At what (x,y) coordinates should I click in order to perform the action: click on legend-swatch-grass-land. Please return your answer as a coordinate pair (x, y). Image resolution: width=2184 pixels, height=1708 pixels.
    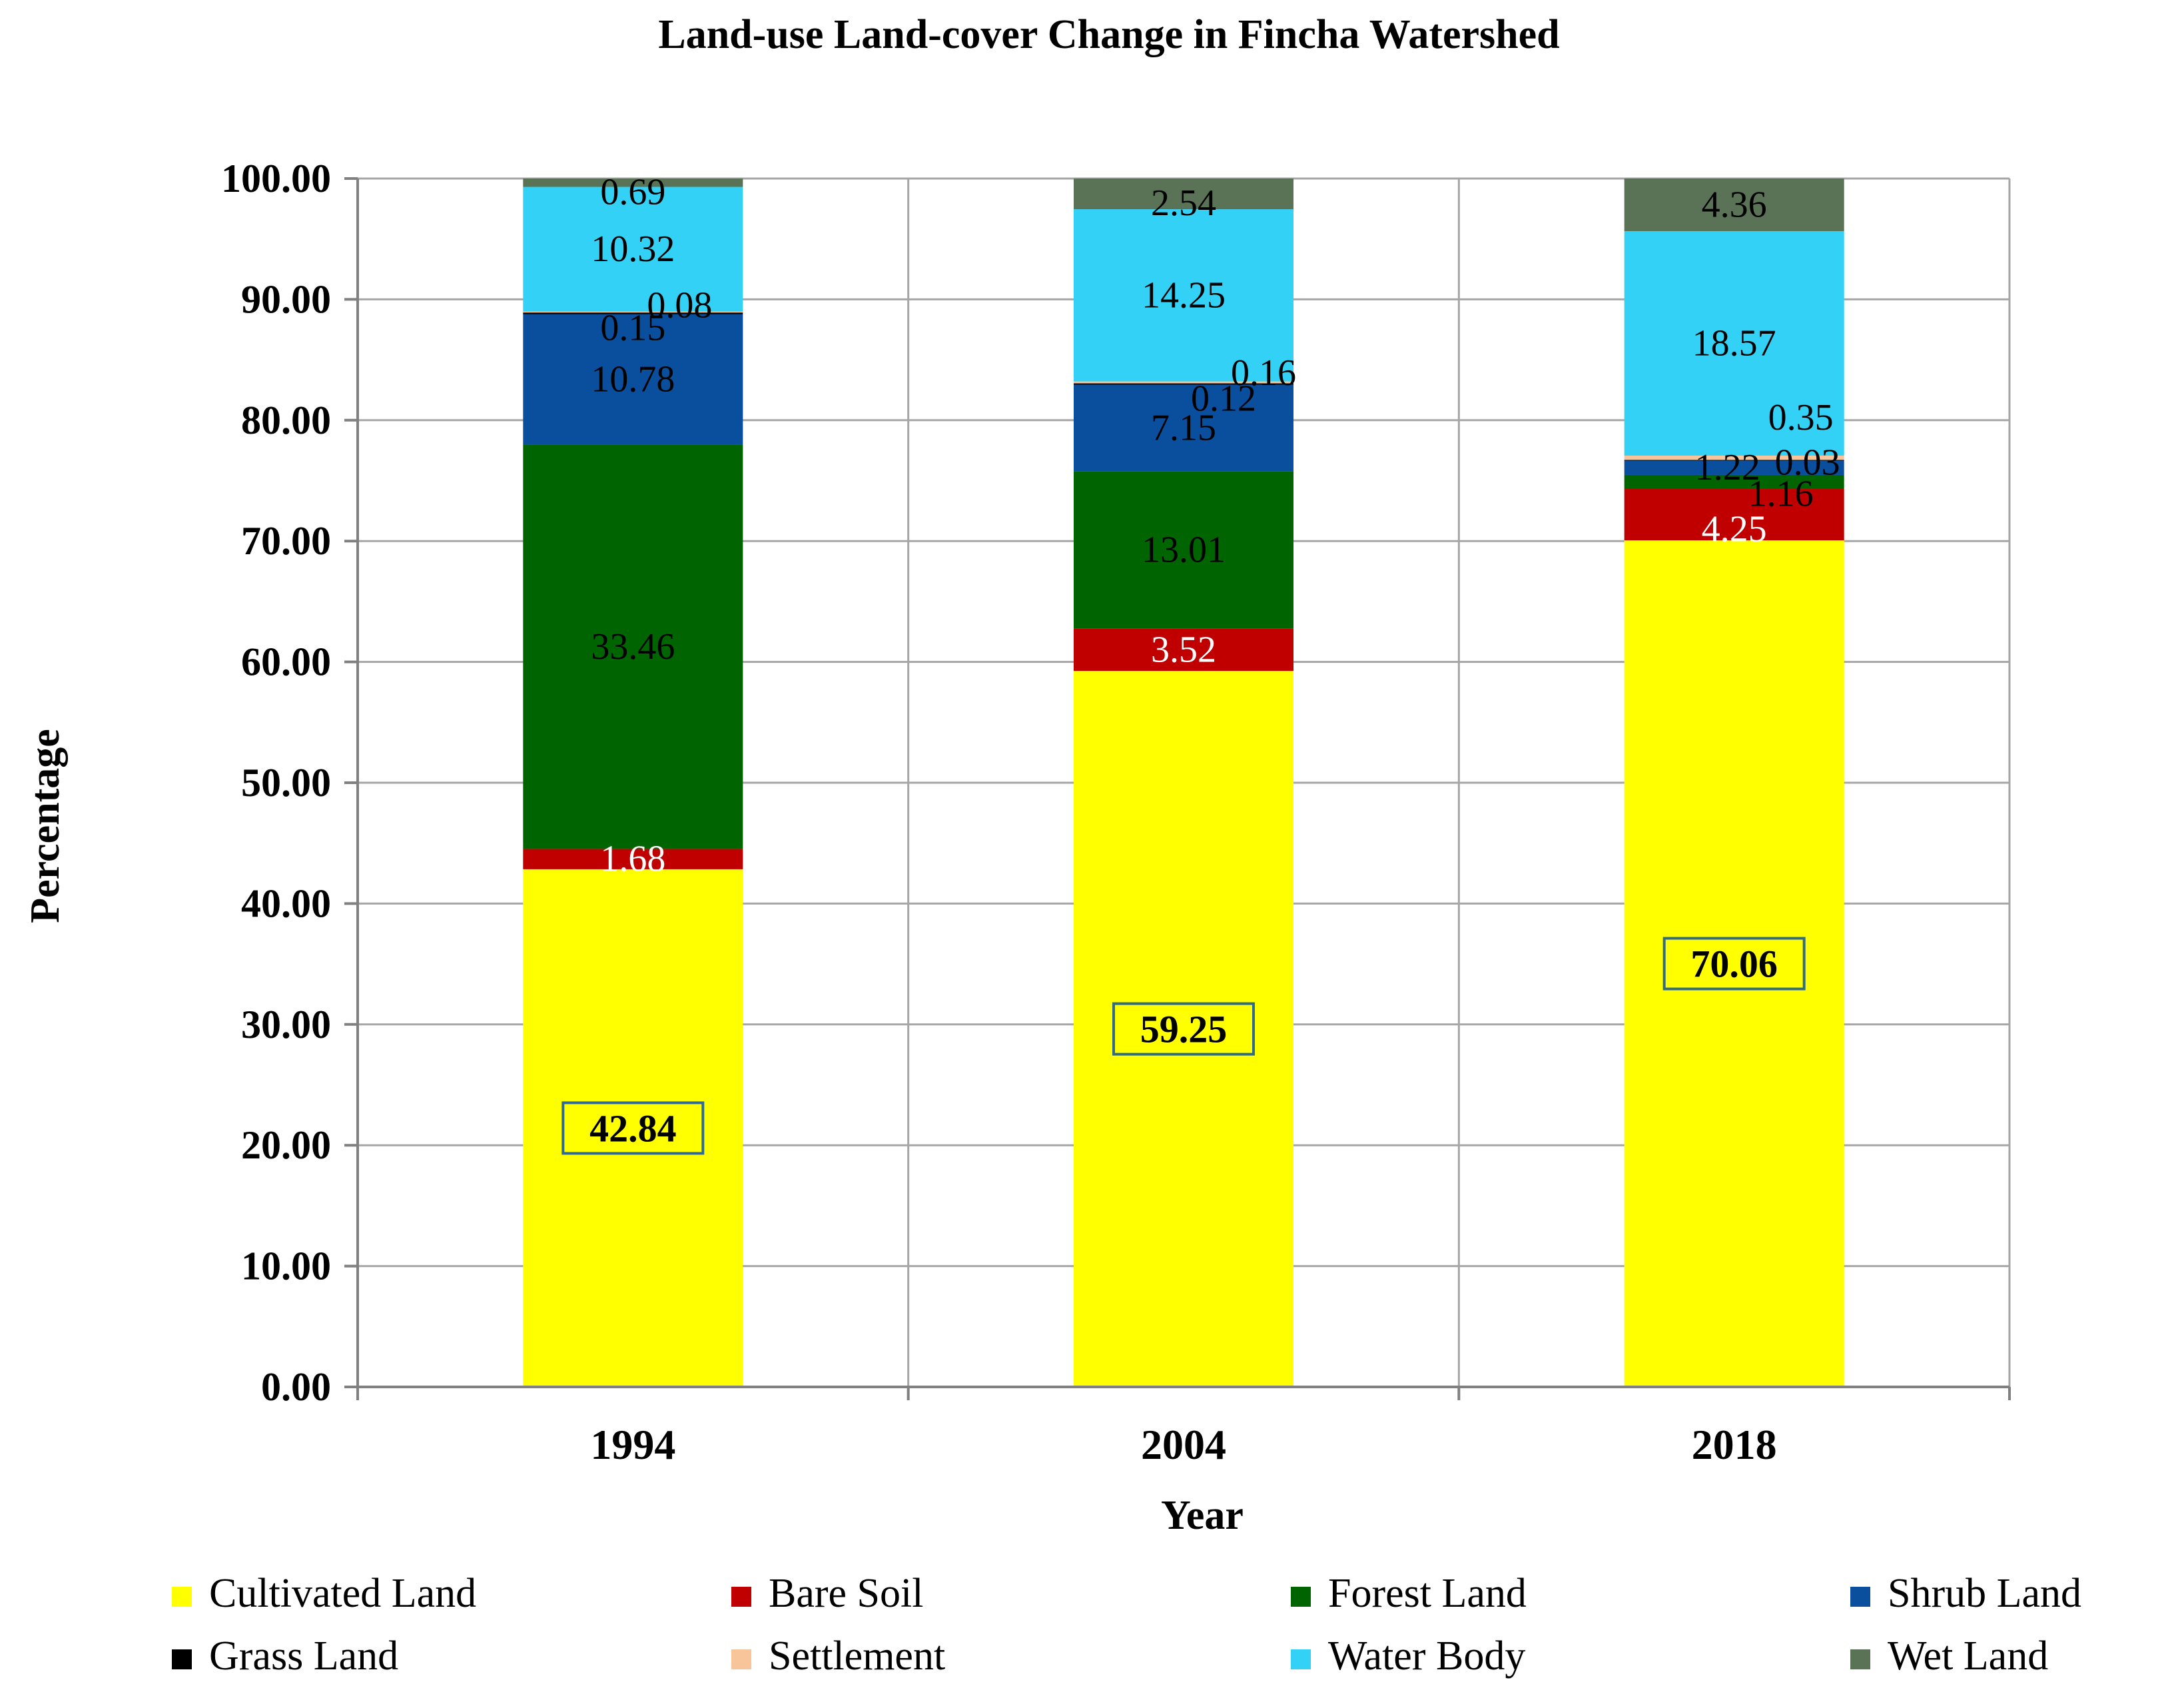
    Looking at the image, I should click on (182, 1659).